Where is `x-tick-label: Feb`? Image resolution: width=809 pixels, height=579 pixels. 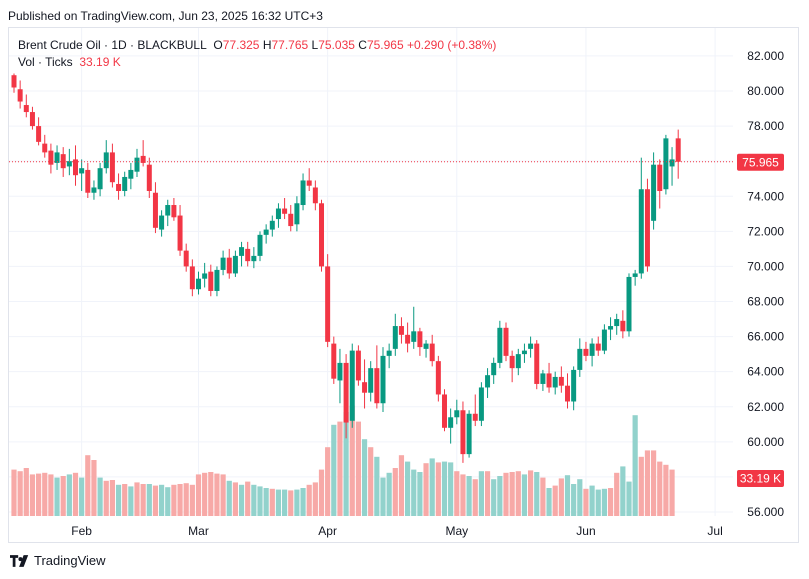 x-tick-label: Feb is located at coordinates (81, 531).